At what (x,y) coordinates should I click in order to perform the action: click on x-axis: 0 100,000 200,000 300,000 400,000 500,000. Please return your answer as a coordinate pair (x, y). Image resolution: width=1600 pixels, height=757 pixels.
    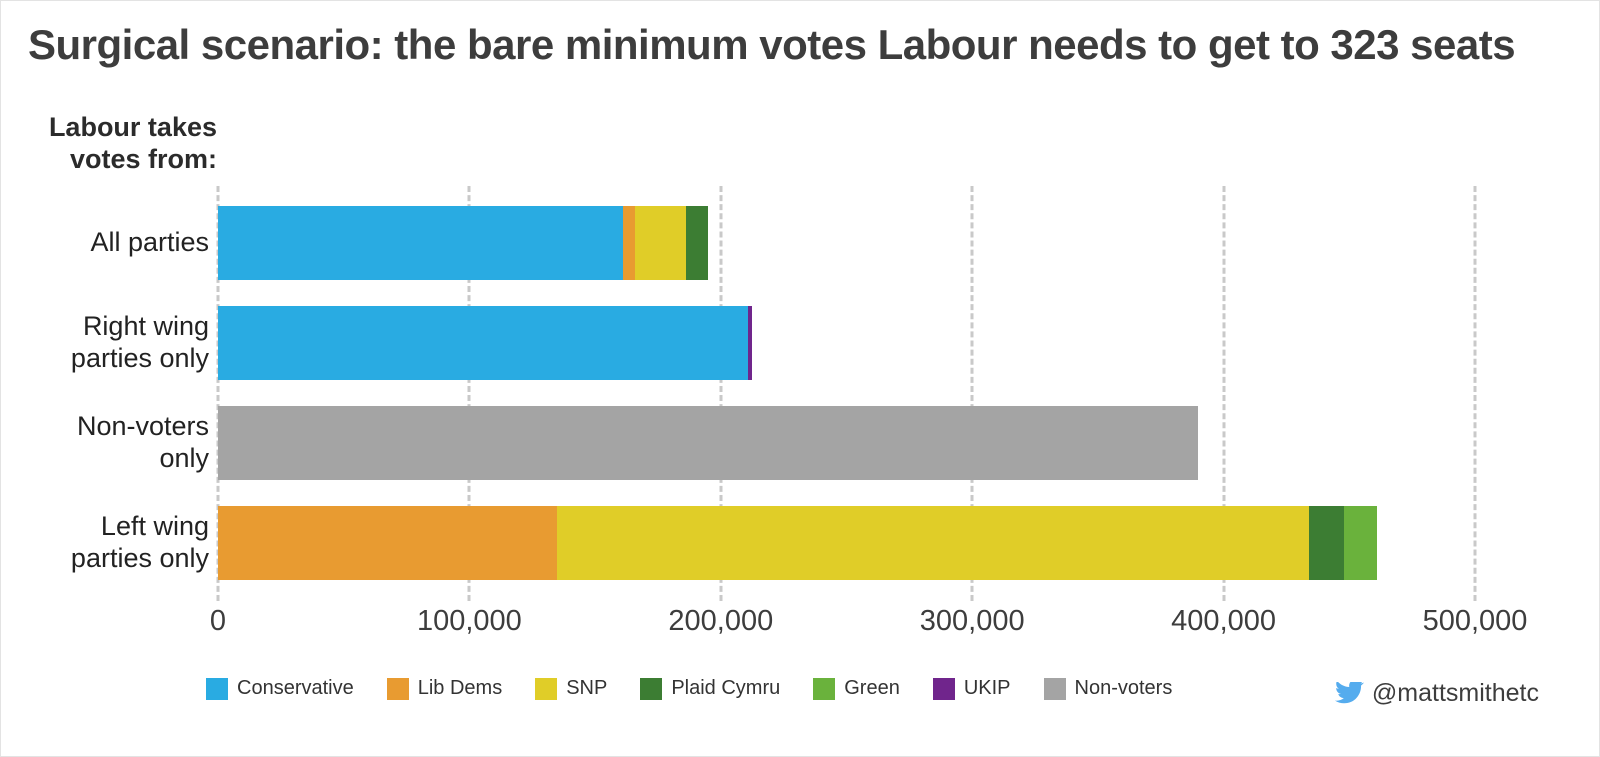
    Looking at the image, I should click on (868, 625).